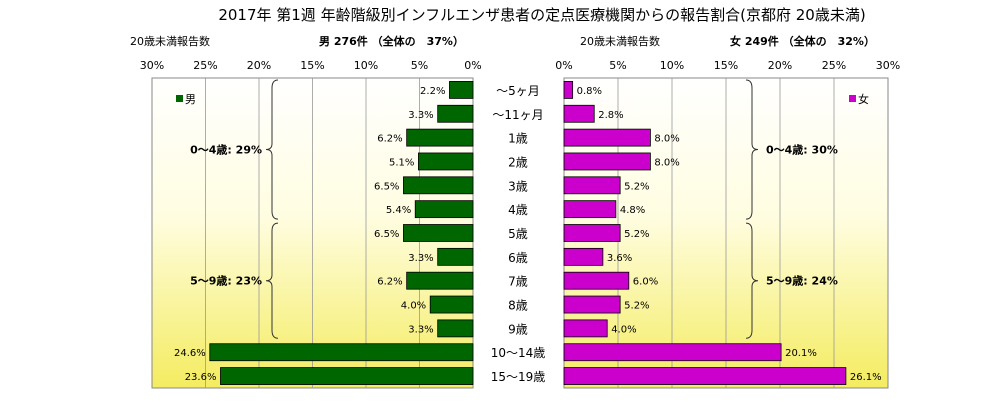 Image resolution: width=1006 pixels, height=404 pixels. What do you see at coordinates (152, 65) in the screenshot?
I see `male-tick-label: 30%` at bounding box center [152, 65].